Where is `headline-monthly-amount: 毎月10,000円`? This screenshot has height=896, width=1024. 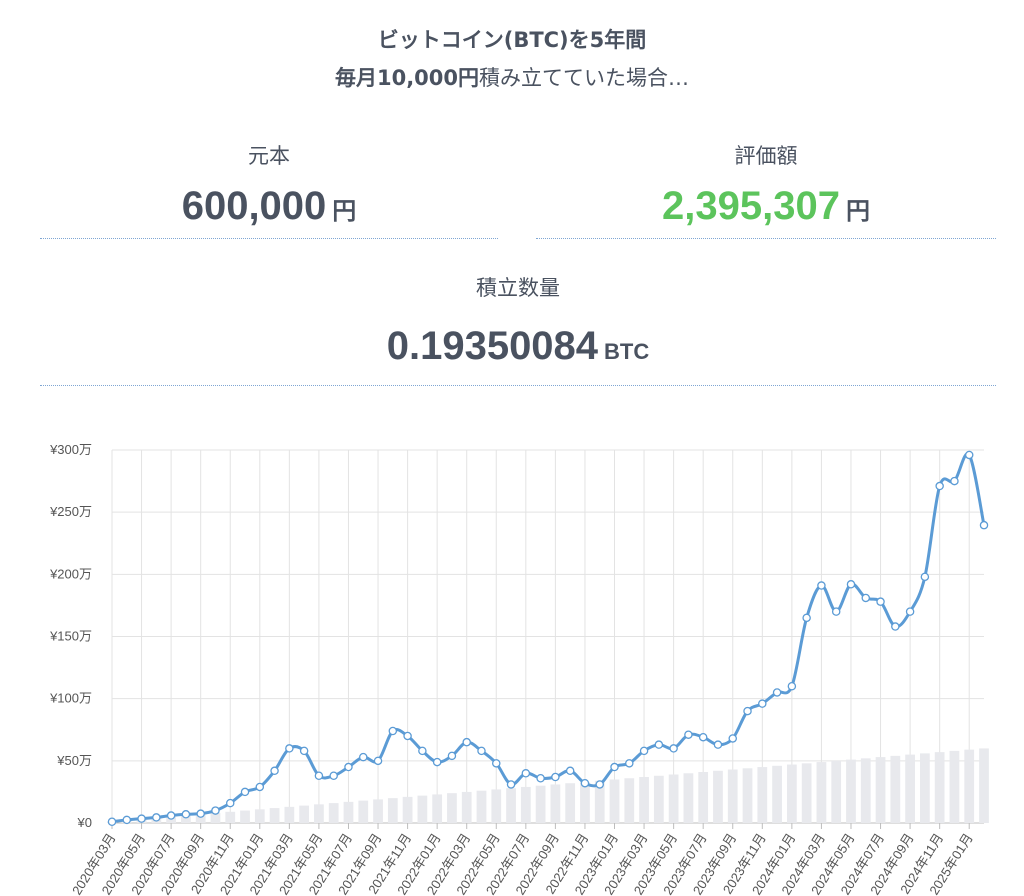
headline-monthly-amount: 毎月10,000円 is located at coordinates (407, 78).